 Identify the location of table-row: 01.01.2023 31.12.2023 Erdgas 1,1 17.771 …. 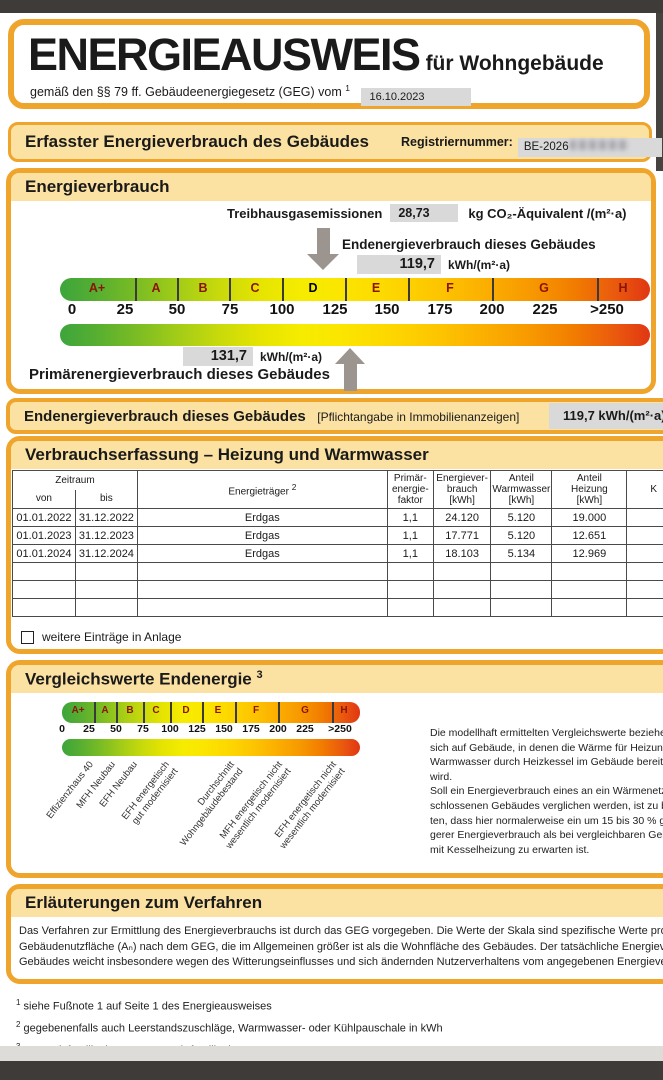
(337, 535).